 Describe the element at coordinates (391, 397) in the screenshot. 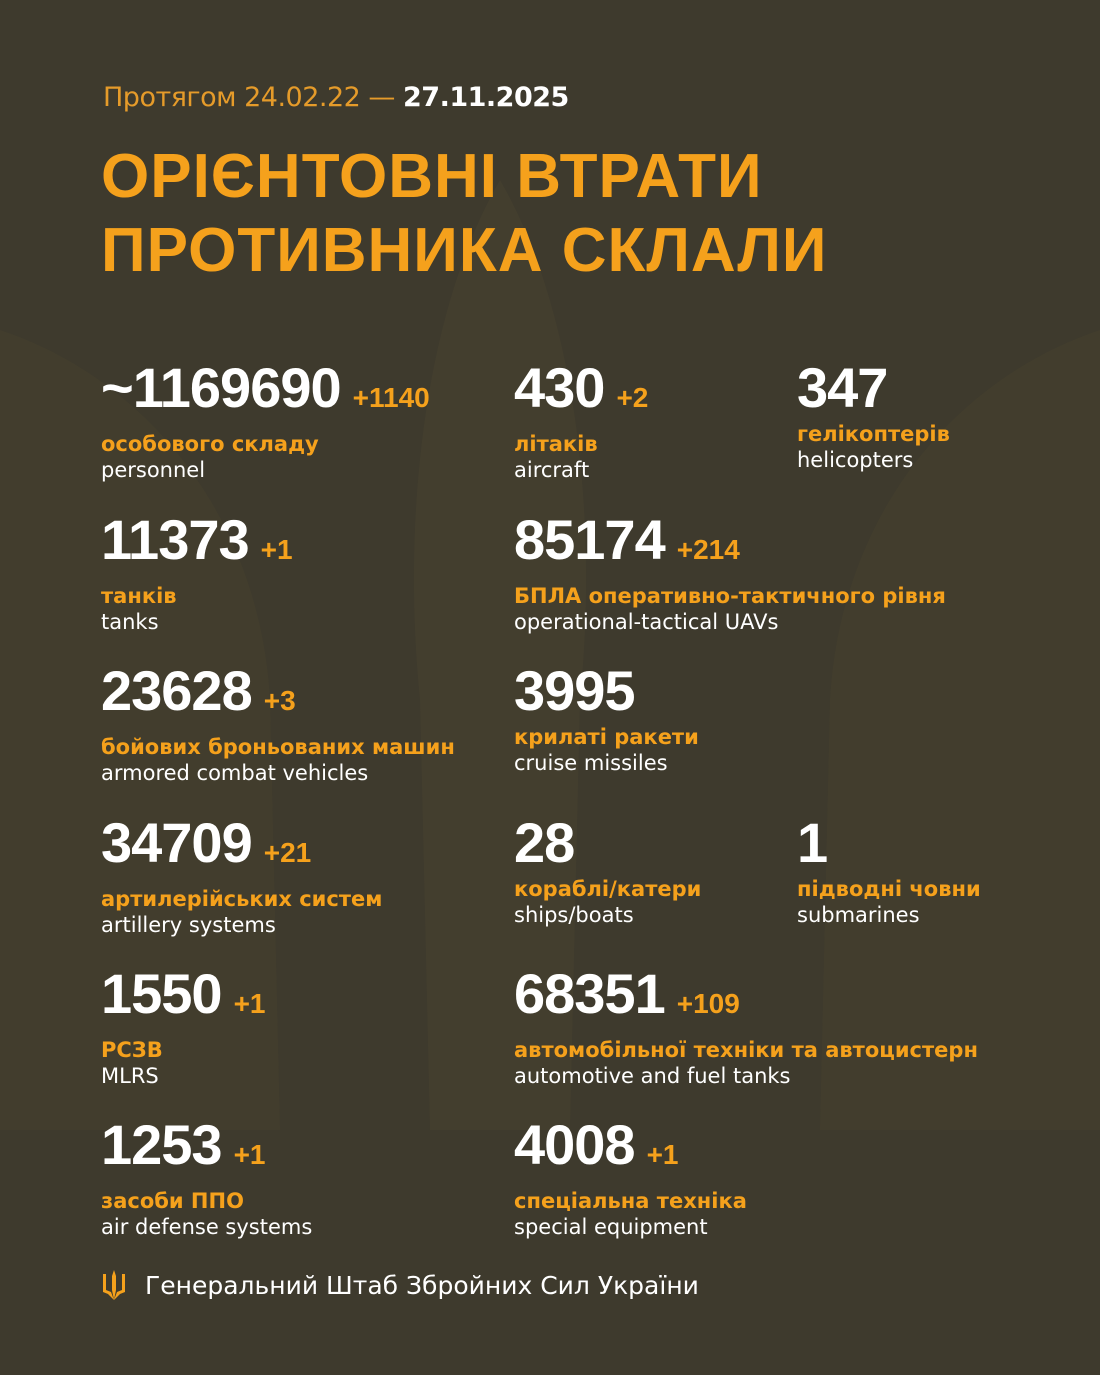

I see `stat-delta: +1140` at that location.